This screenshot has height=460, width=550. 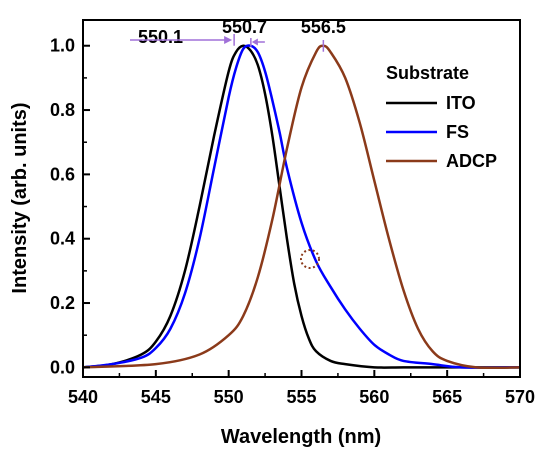 I want to click on x-tick-label: 550, so click(x=229, y=397).